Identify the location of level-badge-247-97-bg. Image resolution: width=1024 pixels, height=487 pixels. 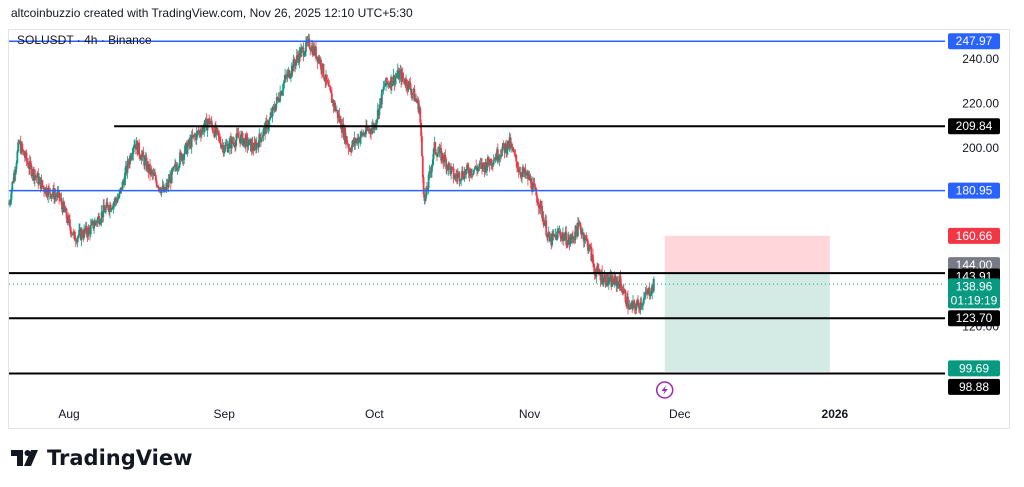
(974, 41).